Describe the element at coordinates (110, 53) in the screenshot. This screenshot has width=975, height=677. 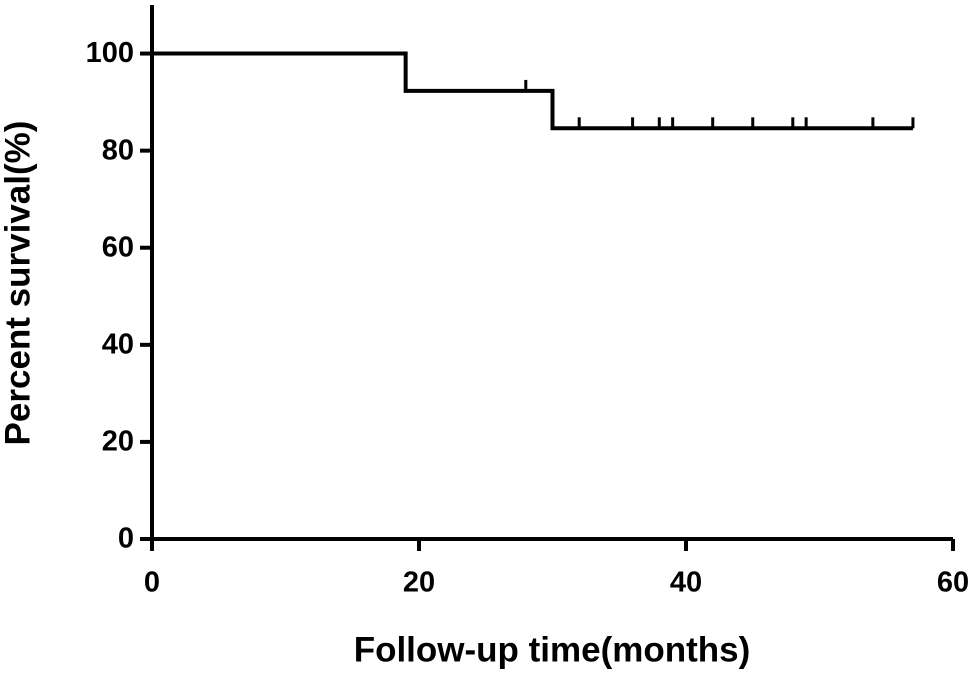
I see `y-tick-label: 100` at that location.